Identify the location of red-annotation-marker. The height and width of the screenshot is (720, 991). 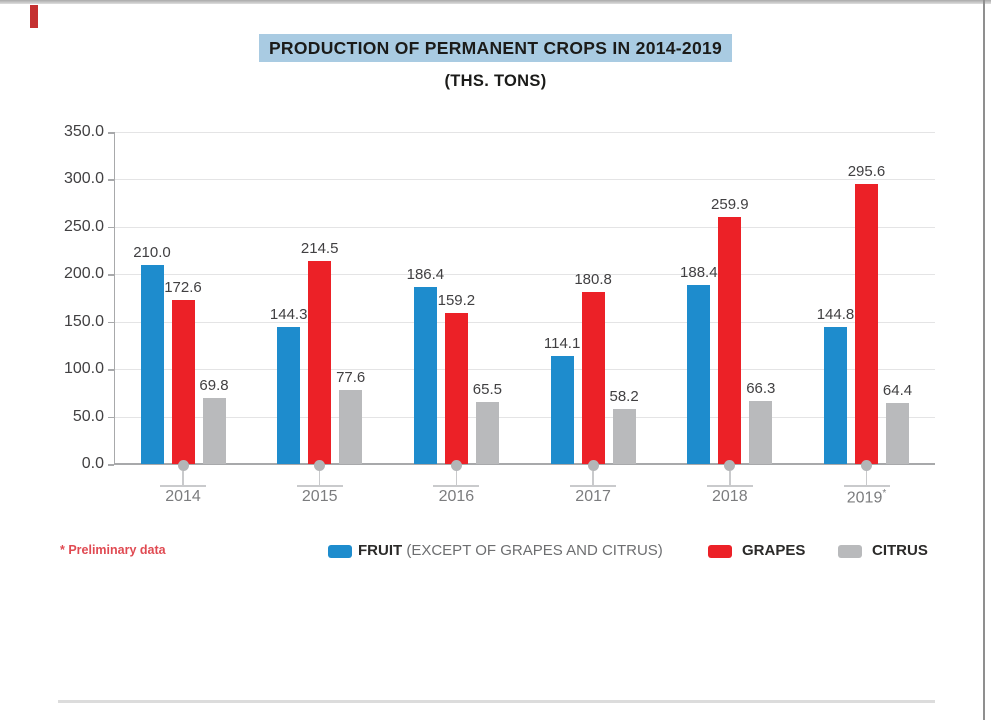
(34, 16).